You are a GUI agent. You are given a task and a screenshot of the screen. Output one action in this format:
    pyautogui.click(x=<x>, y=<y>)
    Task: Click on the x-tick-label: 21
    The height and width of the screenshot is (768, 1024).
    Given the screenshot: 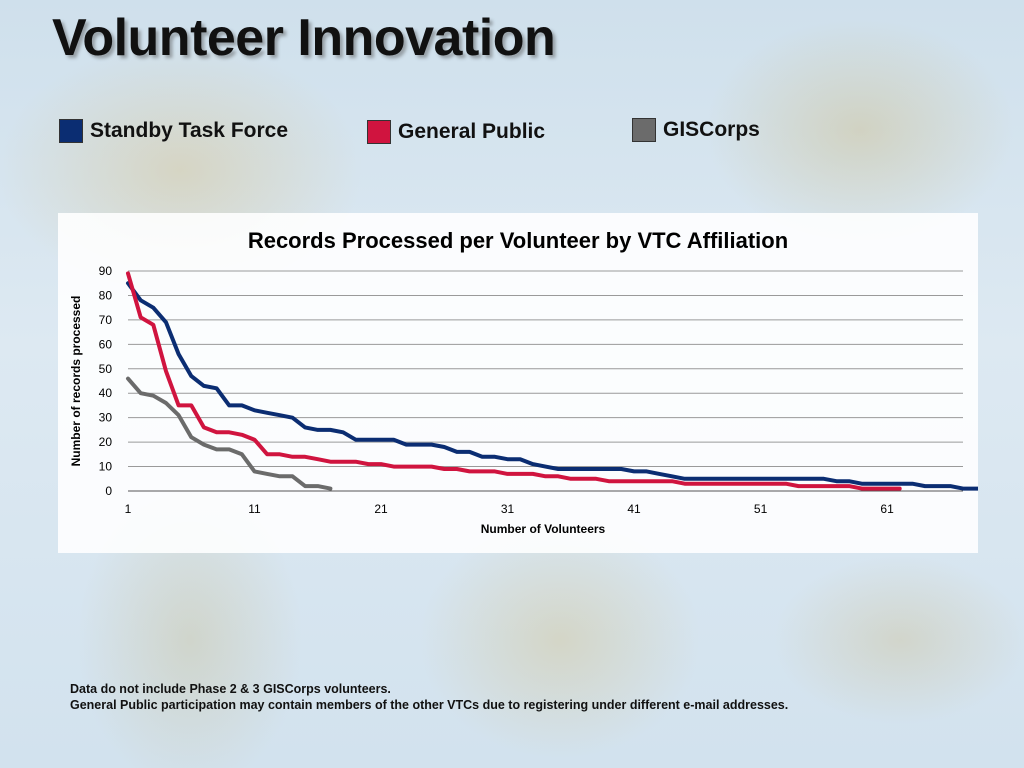 What is the action you would take?
    pyautogui.click(x=381, y=509)
    